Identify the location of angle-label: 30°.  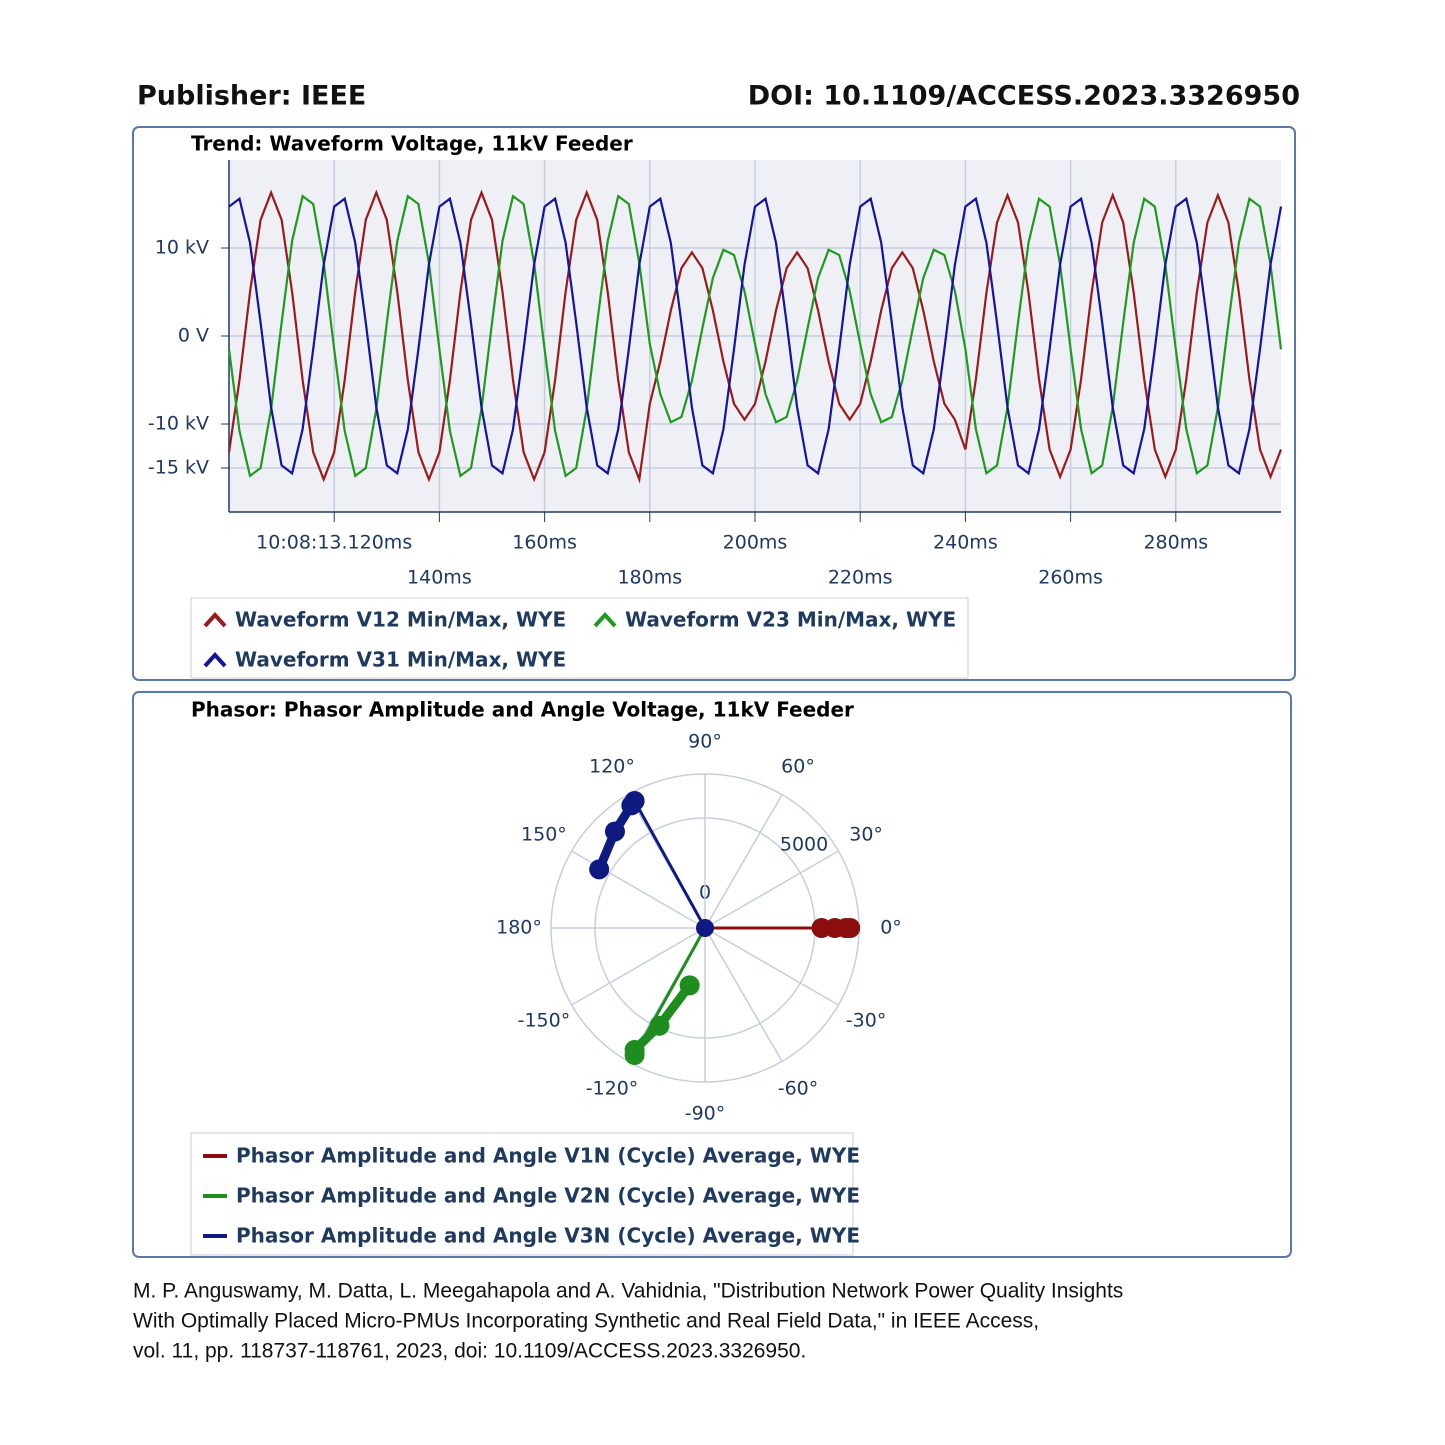
(866, 835).